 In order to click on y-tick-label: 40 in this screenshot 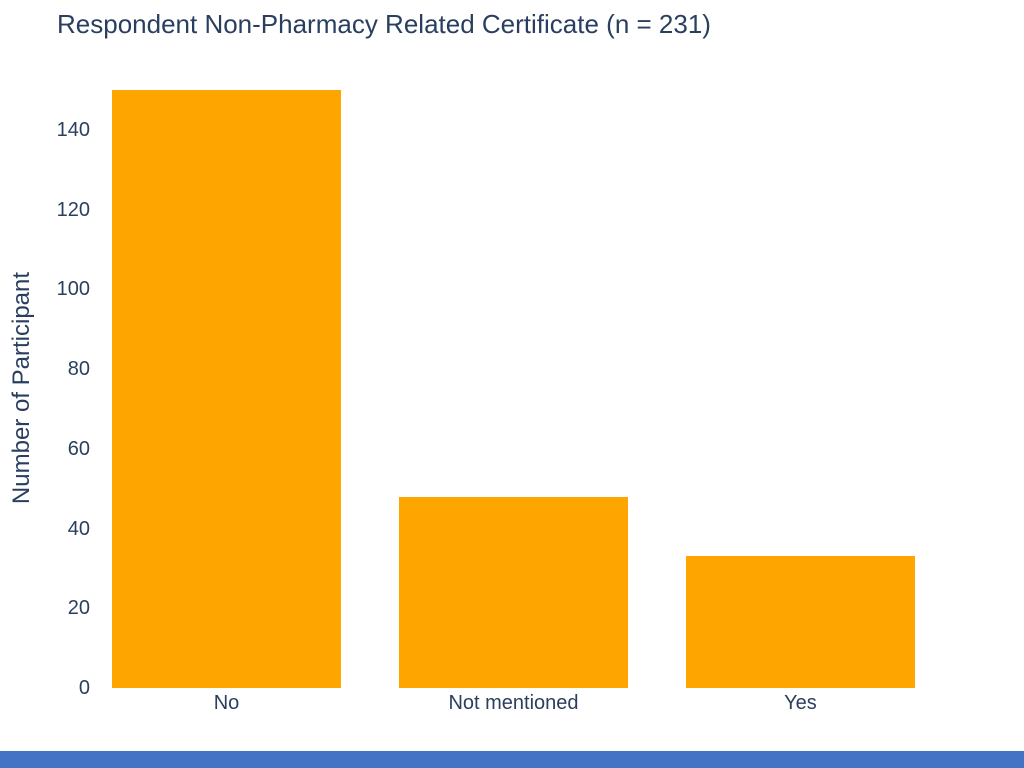, I will do `click(78, 528)`.